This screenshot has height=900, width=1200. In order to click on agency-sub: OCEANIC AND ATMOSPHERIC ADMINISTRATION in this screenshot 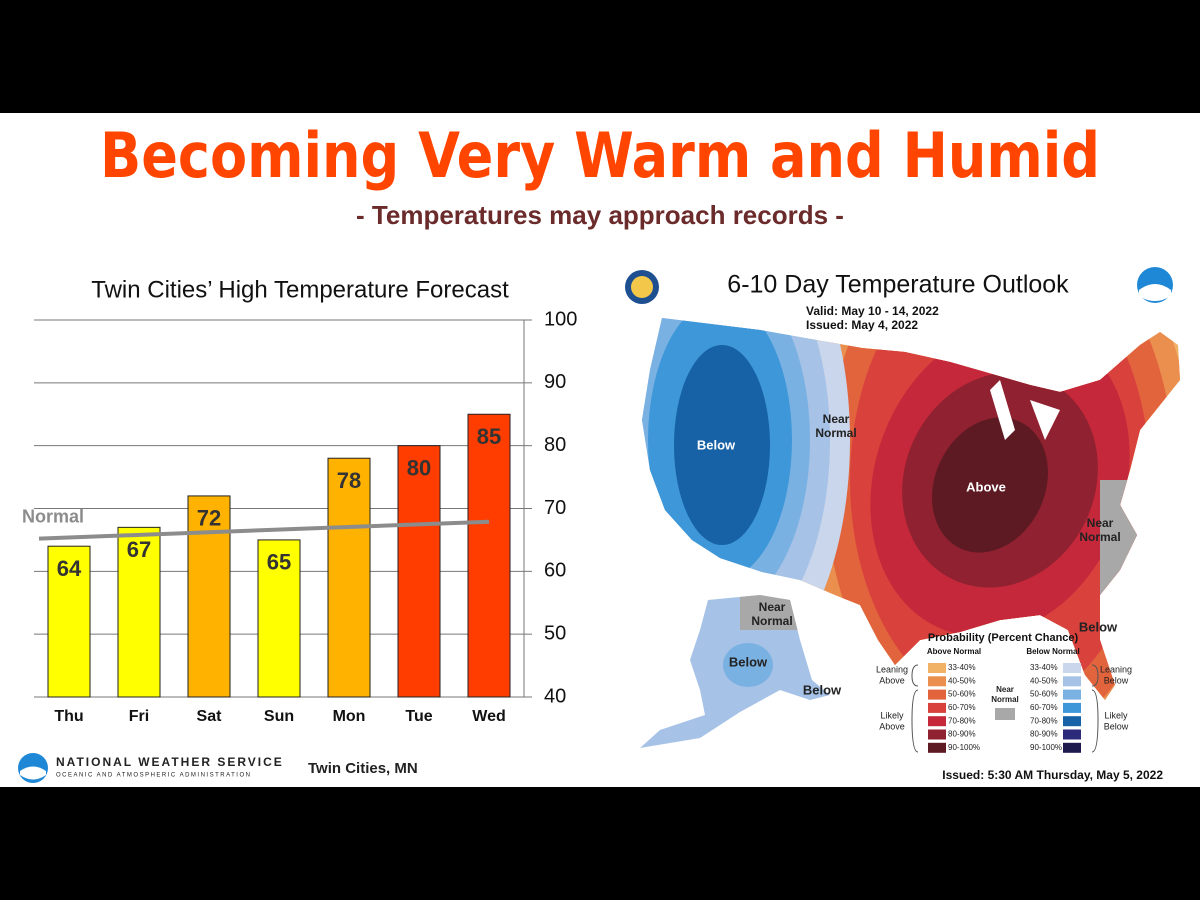, I will do `click(153, 776)`.